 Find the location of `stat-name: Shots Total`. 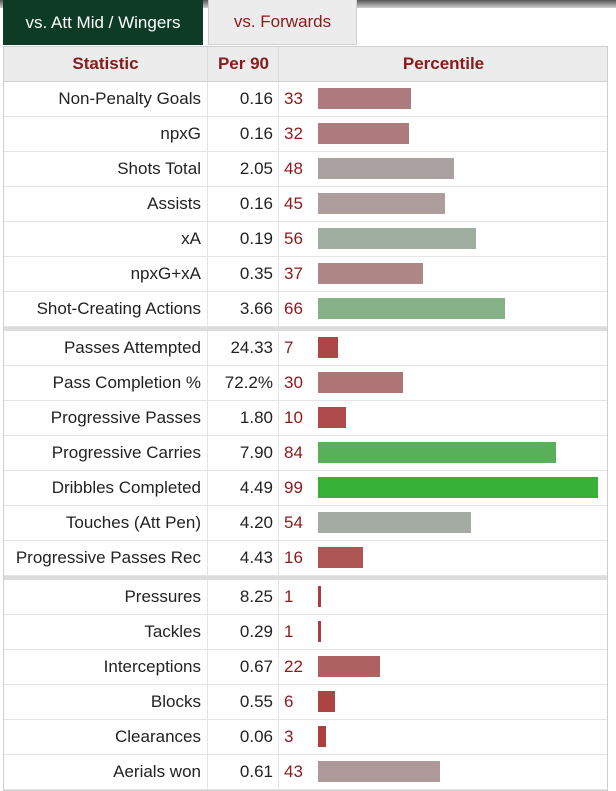

stat-name: Shots Total is located at coordinates (159, 168).